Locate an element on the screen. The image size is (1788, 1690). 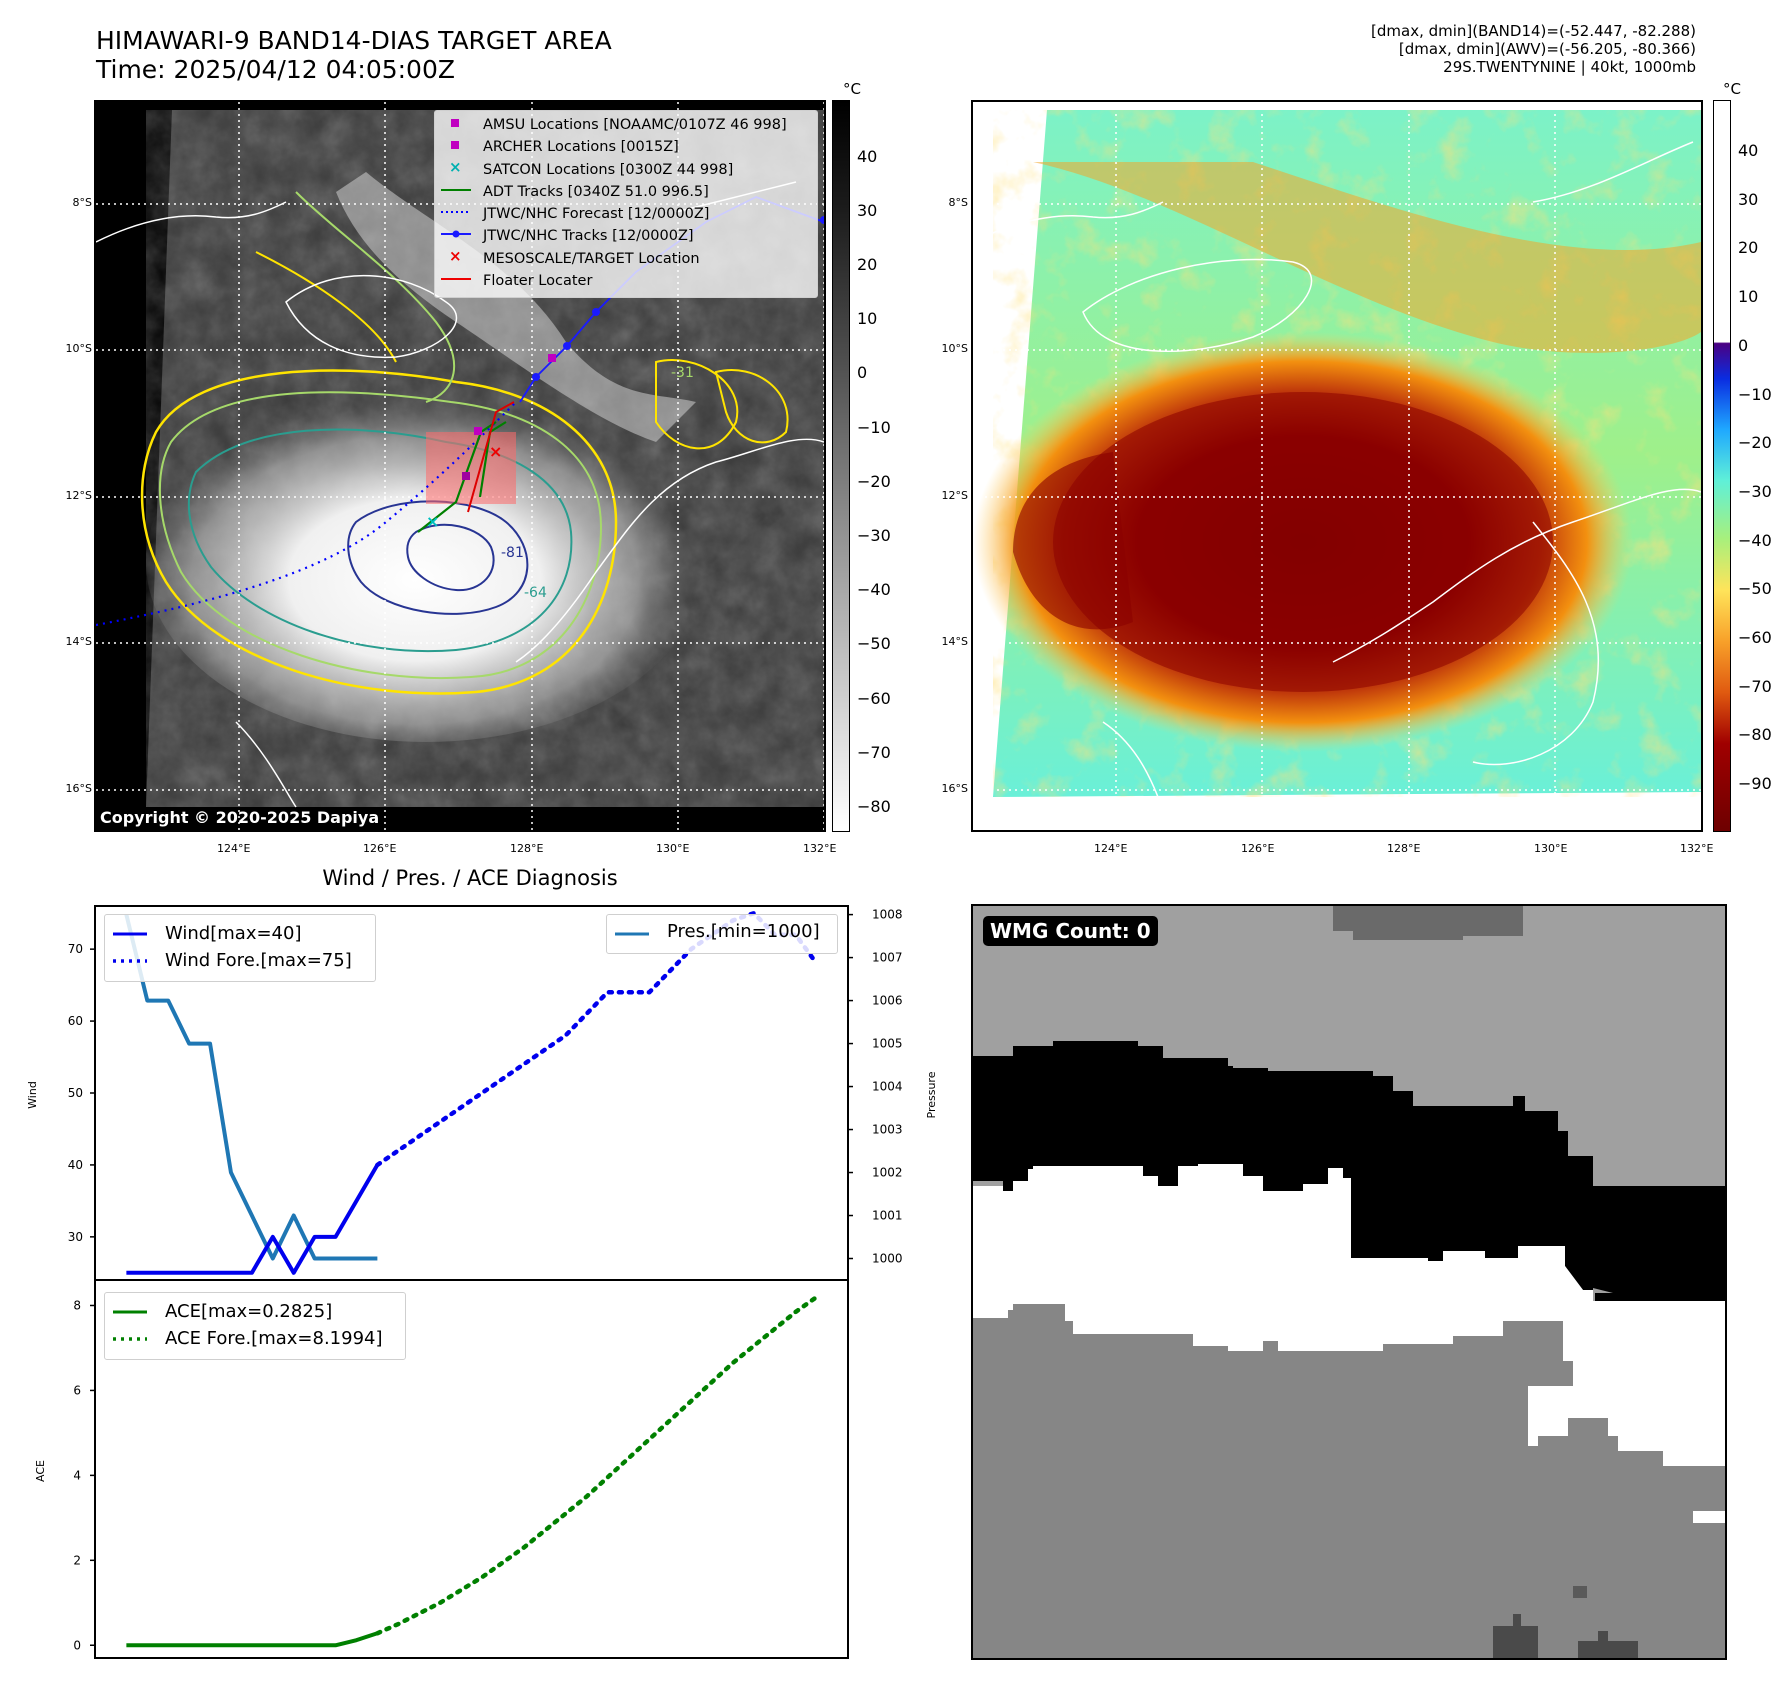
panel2-colorbar-unit: °C is located at coordinates (1732, 89).